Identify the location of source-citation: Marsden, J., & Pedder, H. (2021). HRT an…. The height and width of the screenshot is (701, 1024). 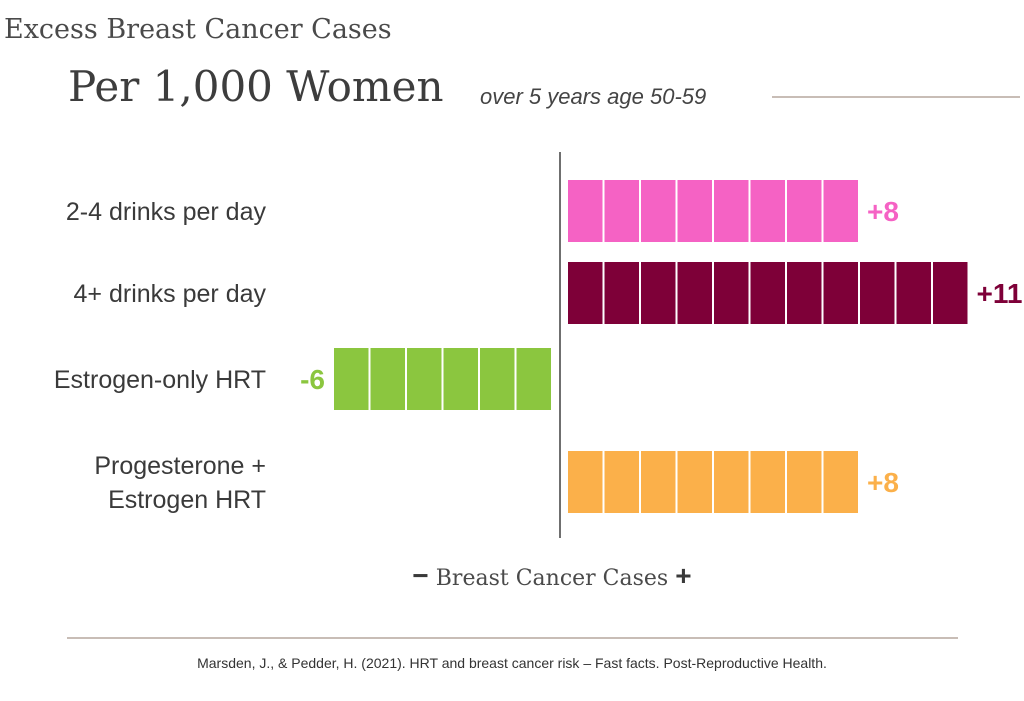
(512, 663).